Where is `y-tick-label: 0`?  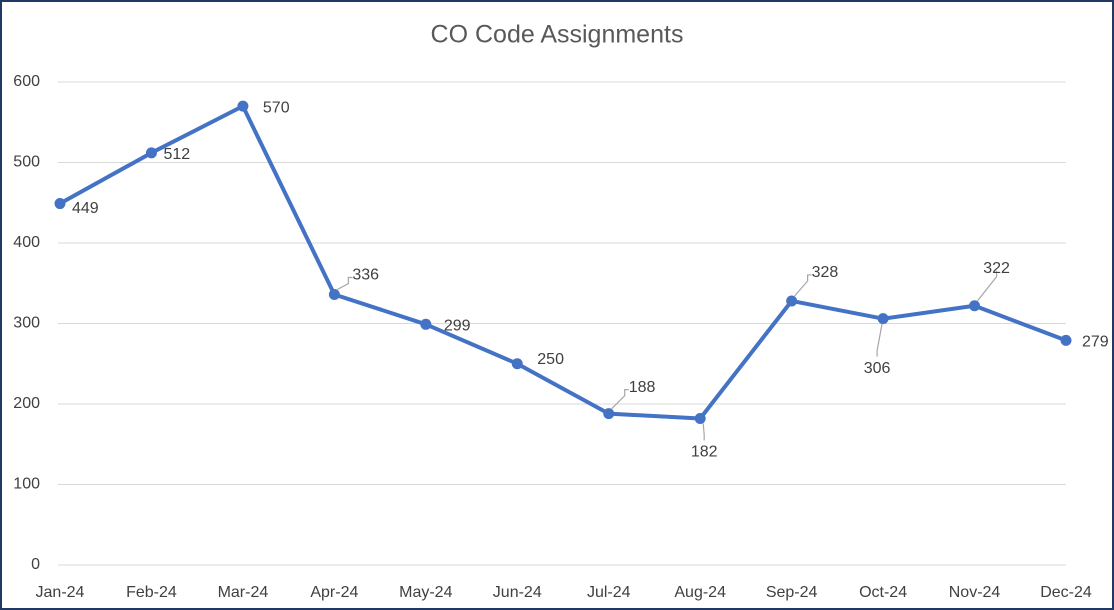
y-tick-label: 0 is located at coordinates (35, 564).